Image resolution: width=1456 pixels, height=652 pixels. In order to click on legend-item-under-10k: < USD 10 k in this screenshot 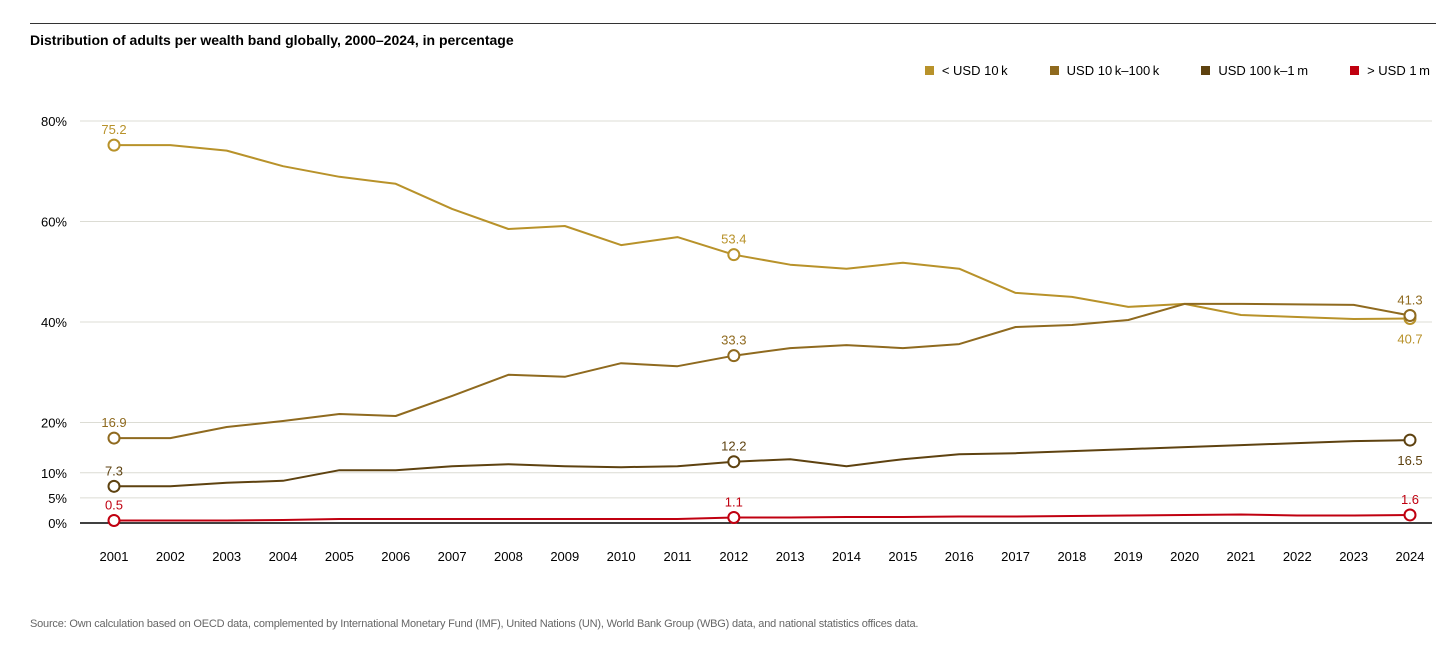, I will do `click(966, 70)`.